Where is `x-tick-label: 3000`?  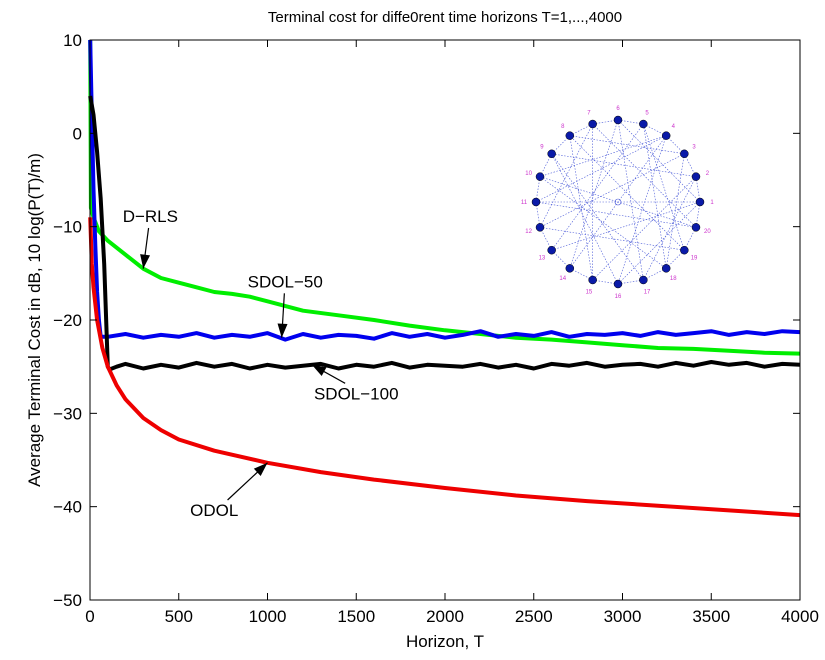
x-tick-label: 3000 is located at coordinates (623, 616).